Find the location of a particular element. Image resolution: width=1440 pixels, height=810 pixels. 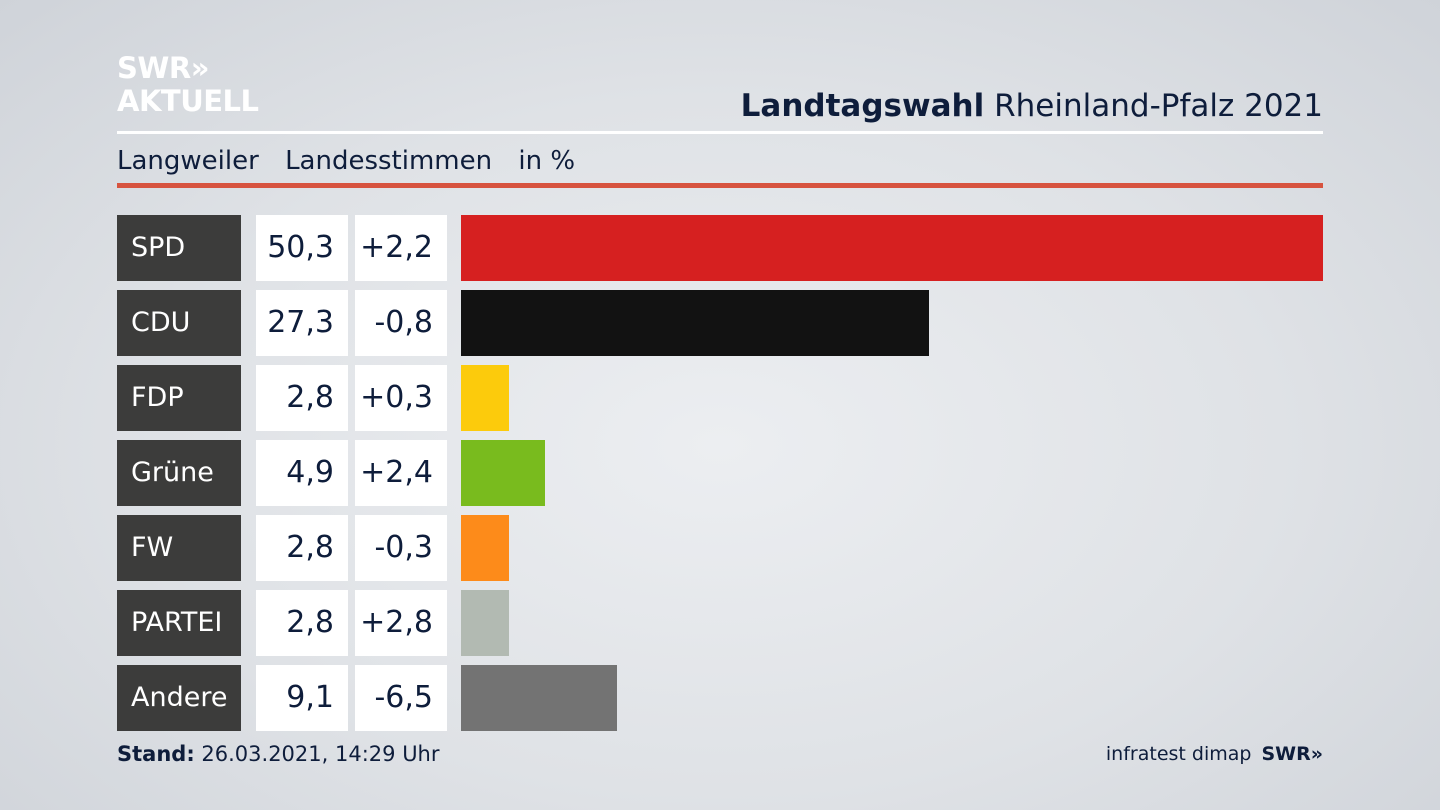

party-label: SPD is located at coordinates (179, 248).